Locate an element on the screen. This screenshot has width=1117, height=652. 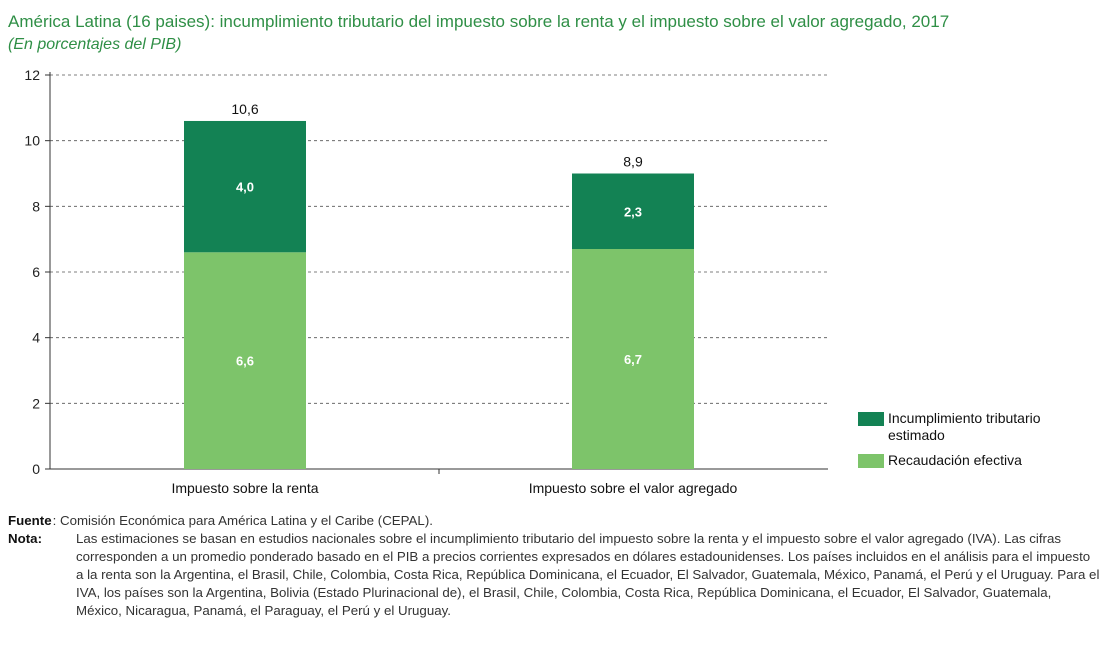
y-tick-label-6: 6 is located at coordinates (36, 272).